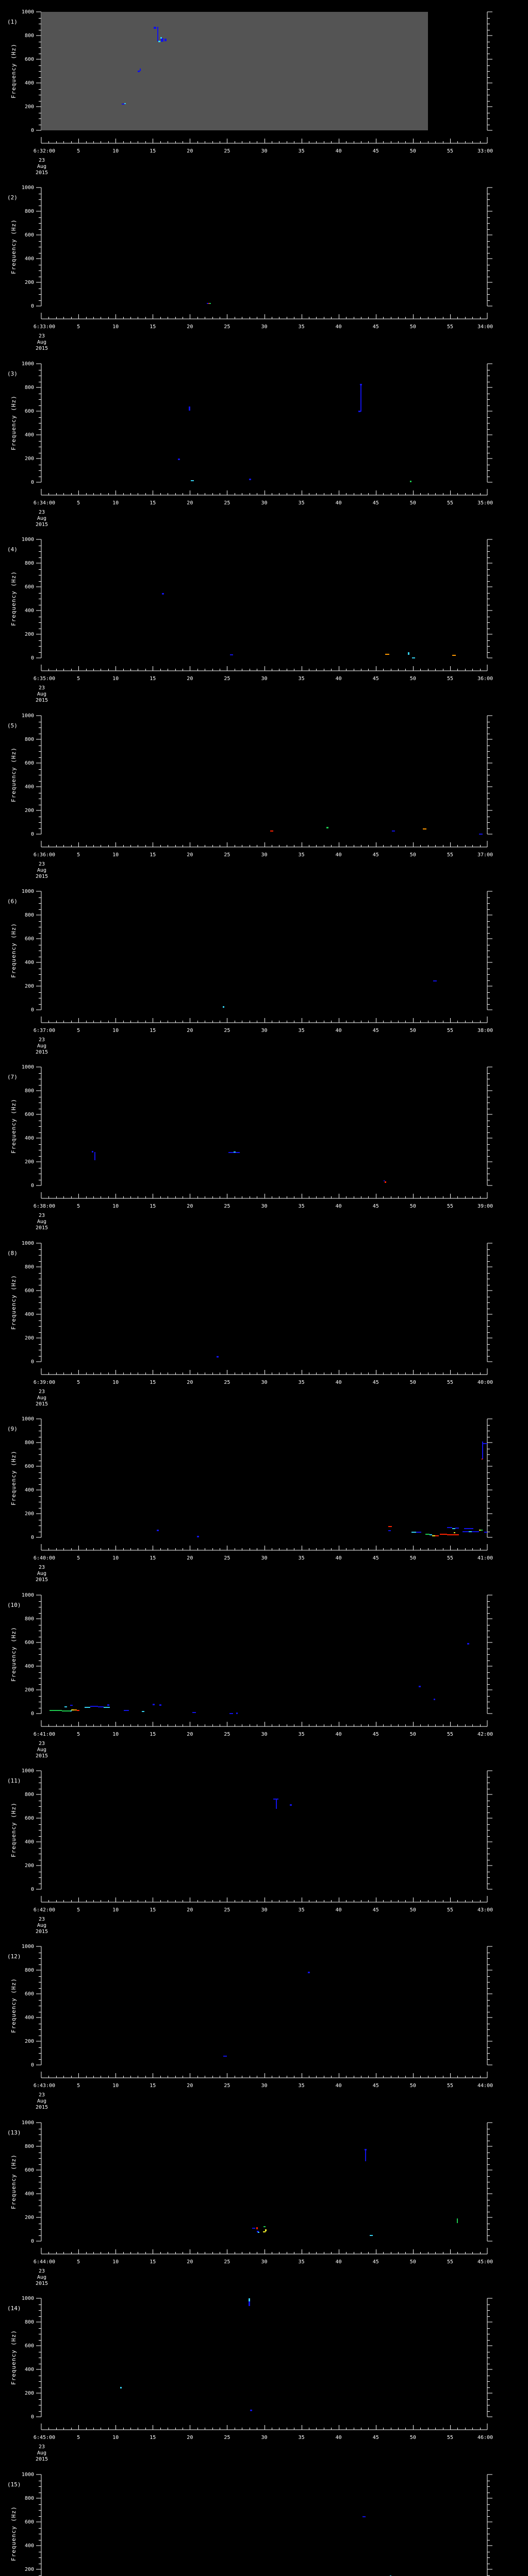 This screenshot has height=2576, width=528. I want to click on x-end-time-label: 41:00, so click(485, 1558).